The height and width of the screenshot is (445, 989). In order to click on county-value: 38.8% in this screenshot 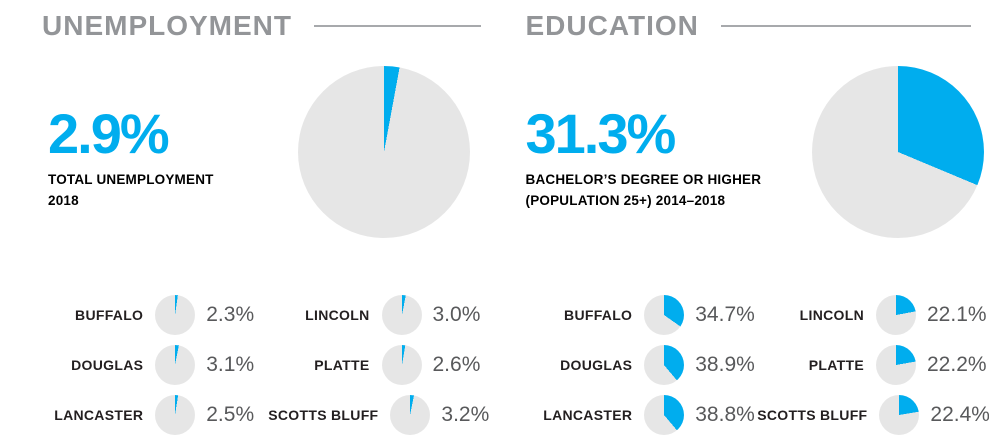, I will do `click(725, 414)`.